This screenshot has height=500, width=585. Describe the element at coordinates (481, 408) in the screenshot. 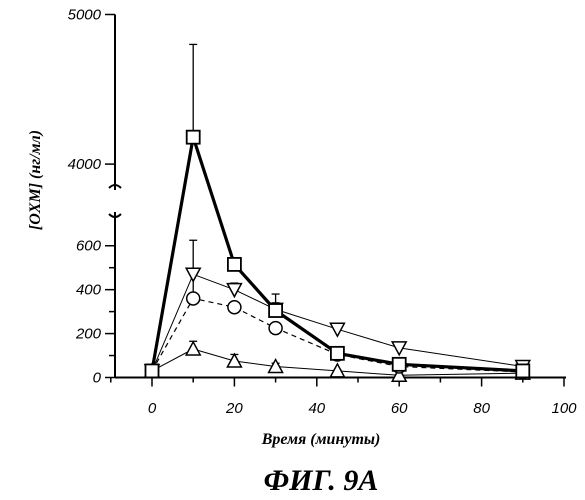

I see `x-tick-label: 80` at that location.